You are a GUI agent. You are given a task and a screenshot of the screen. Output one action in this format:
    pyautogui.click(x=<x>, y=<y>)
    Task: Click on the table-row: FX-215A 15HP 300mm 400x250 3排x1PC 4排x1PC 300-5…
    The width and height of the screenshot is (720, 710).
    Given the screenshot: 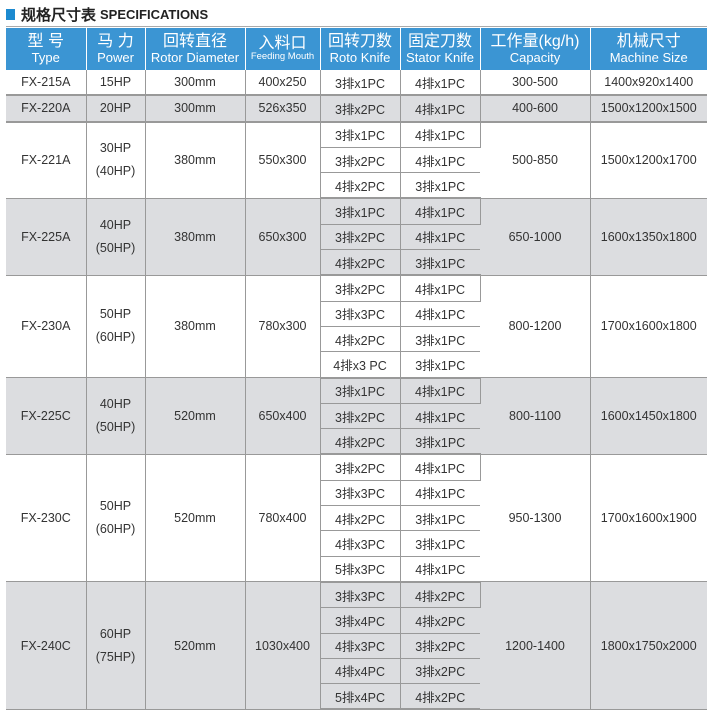 What is the action you would take?
    pyautogui.click(x=356, y=83)
    